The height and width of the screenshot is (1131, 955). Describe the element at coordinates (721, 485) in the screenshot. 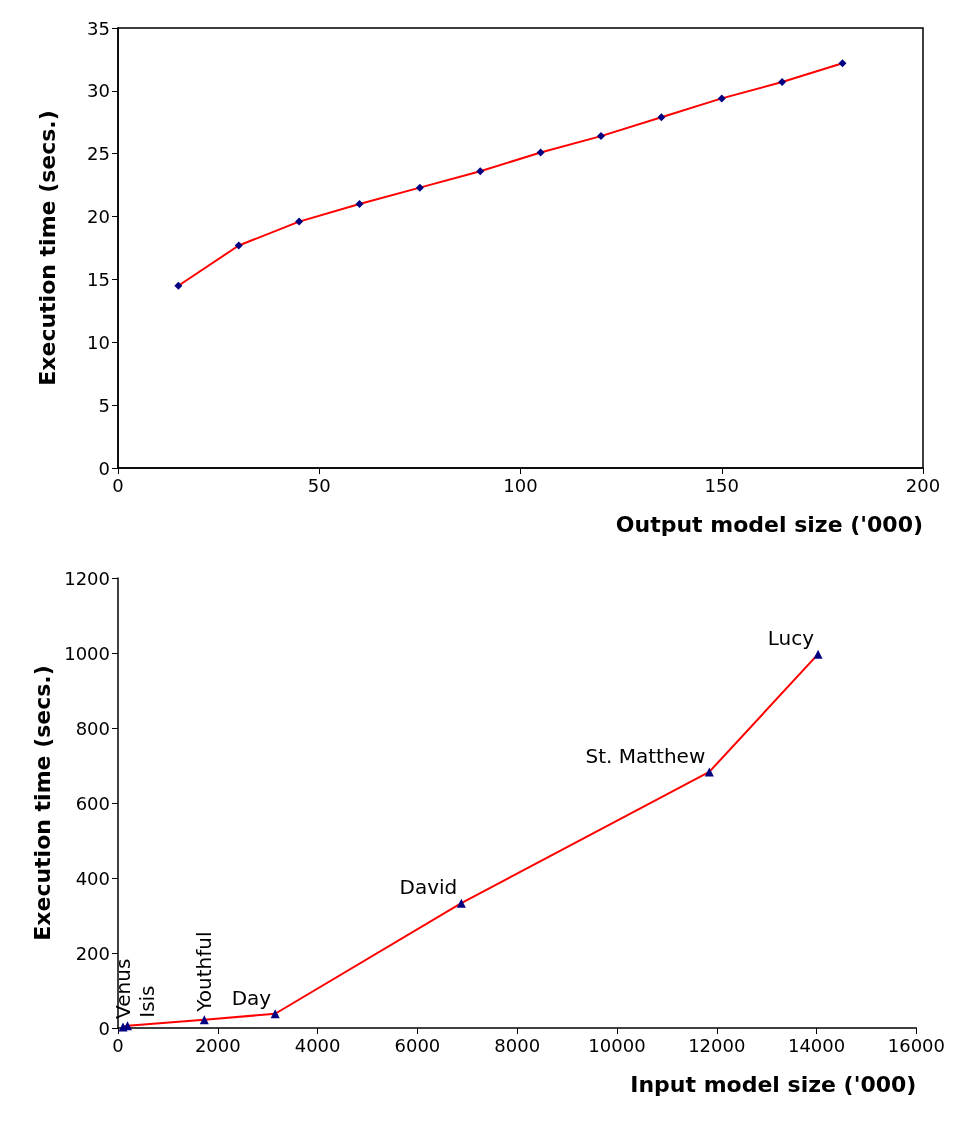

I see `x-tick-label: 150` at that location.